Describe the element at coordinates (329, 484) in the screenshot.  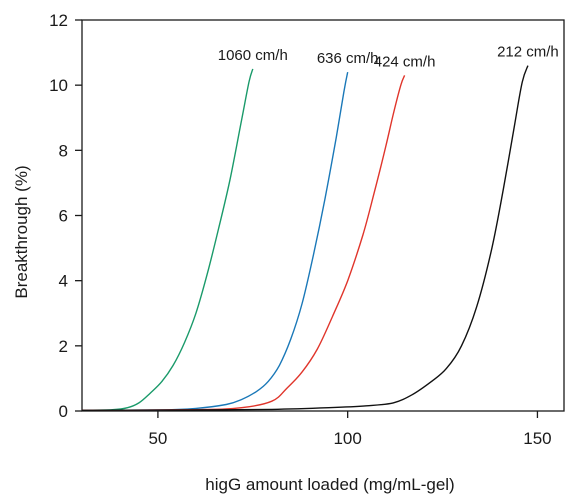
I see `x-axis-title: higG amount loaded (mg/mL-gel)` at that location.